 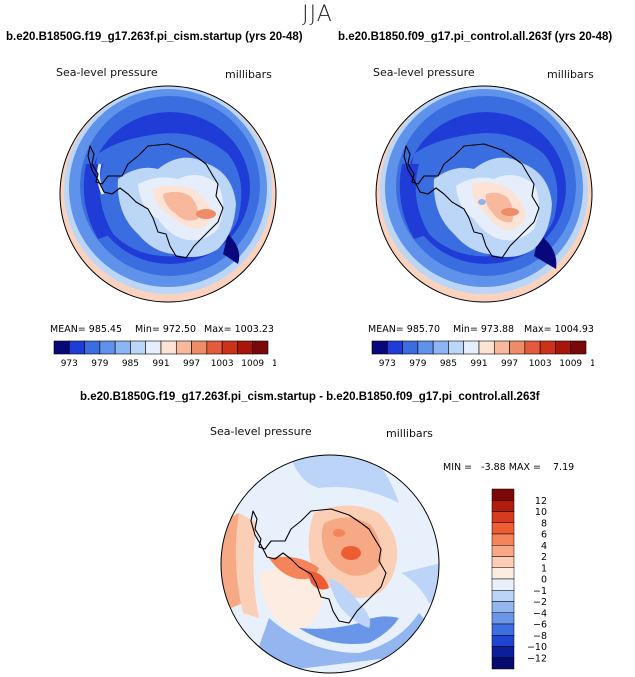 What do you see at coordinates (239, 329) in the screenshot?
I see `panel-1-max: Max= 1003.23` at bounding box center [239, 329].